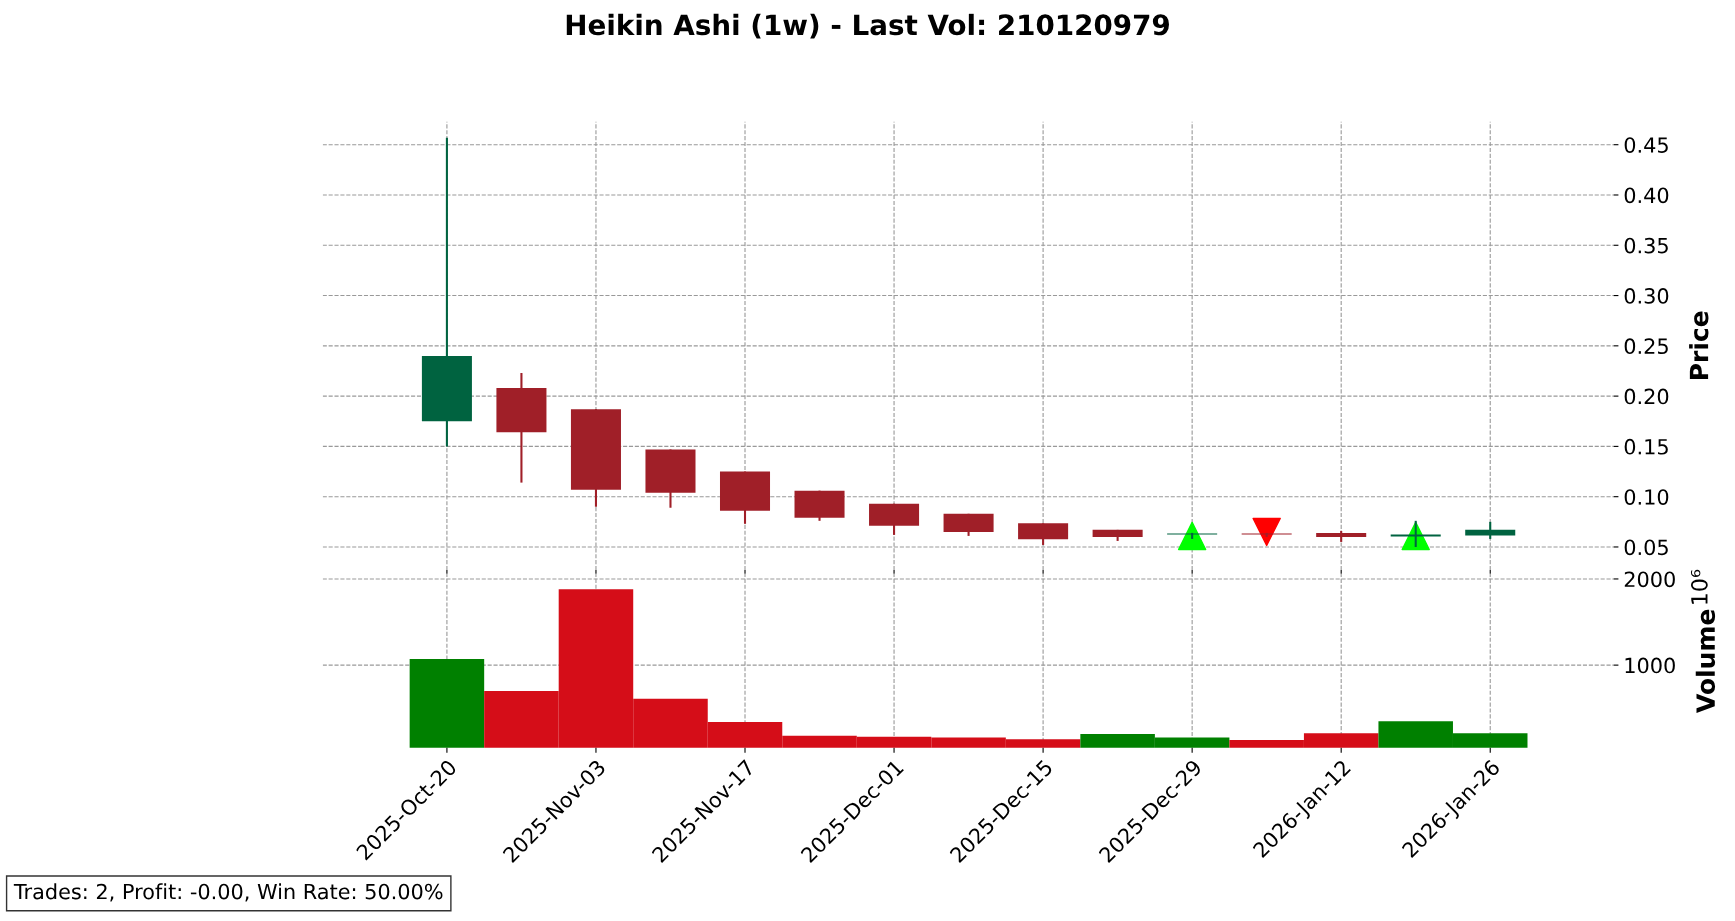  I want to click on y-tick-label: 0.05, so click(1646, 547).